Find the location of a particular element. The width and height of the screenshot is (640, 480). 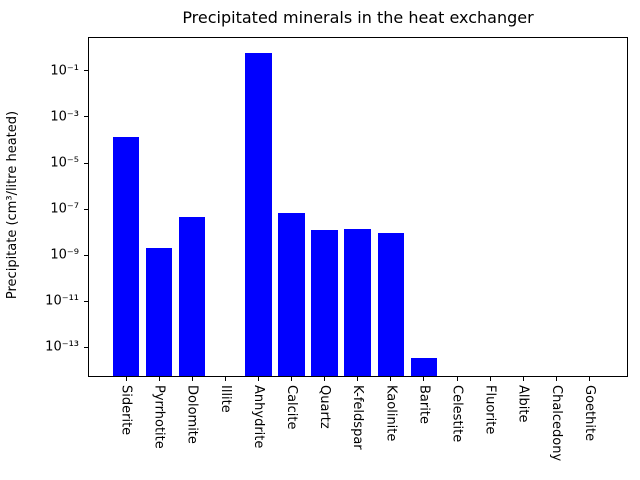

x-tick-label-quartz: Quartz is located at coordinates (325, 407).